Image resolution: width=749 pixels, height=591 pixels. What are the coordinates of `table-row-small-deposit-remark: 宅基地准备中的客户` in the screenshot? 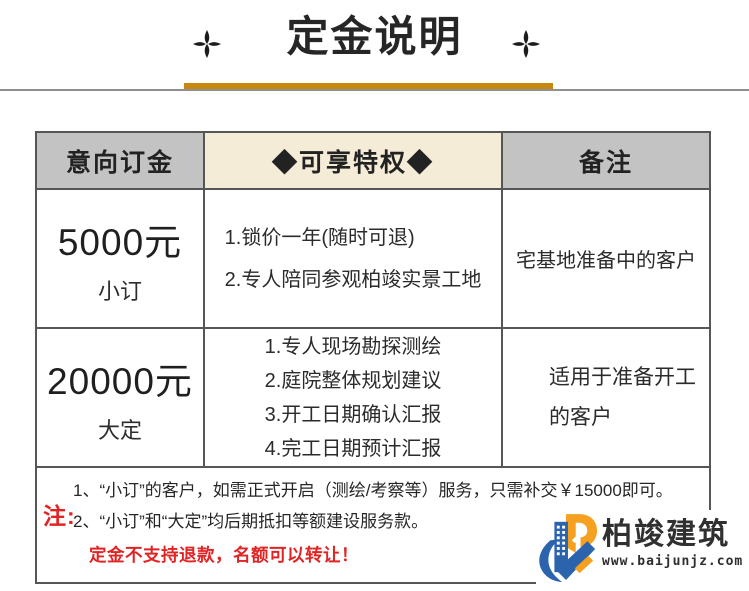 It's located at (606, 259).